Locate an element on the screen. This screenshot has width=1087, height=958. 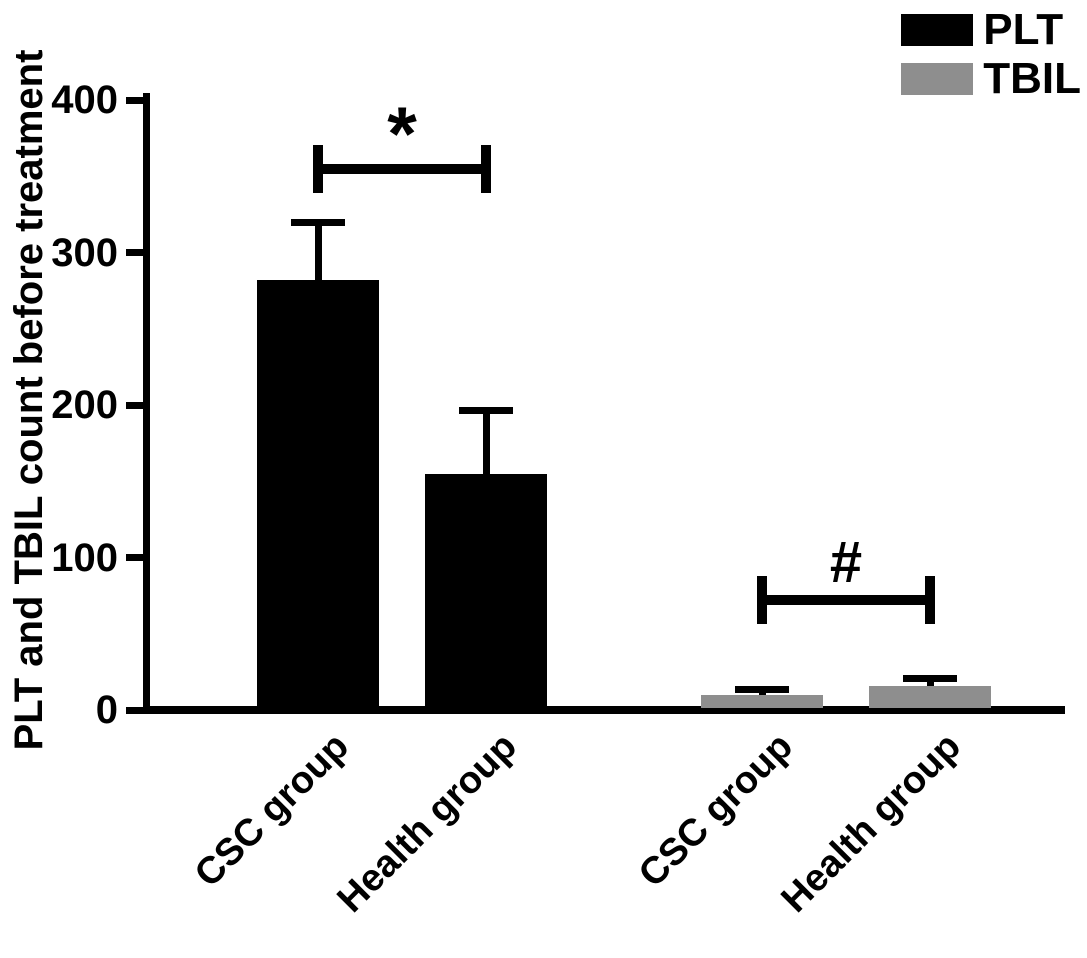
y-tick-label: 0 is located at coordinates (106, 710).